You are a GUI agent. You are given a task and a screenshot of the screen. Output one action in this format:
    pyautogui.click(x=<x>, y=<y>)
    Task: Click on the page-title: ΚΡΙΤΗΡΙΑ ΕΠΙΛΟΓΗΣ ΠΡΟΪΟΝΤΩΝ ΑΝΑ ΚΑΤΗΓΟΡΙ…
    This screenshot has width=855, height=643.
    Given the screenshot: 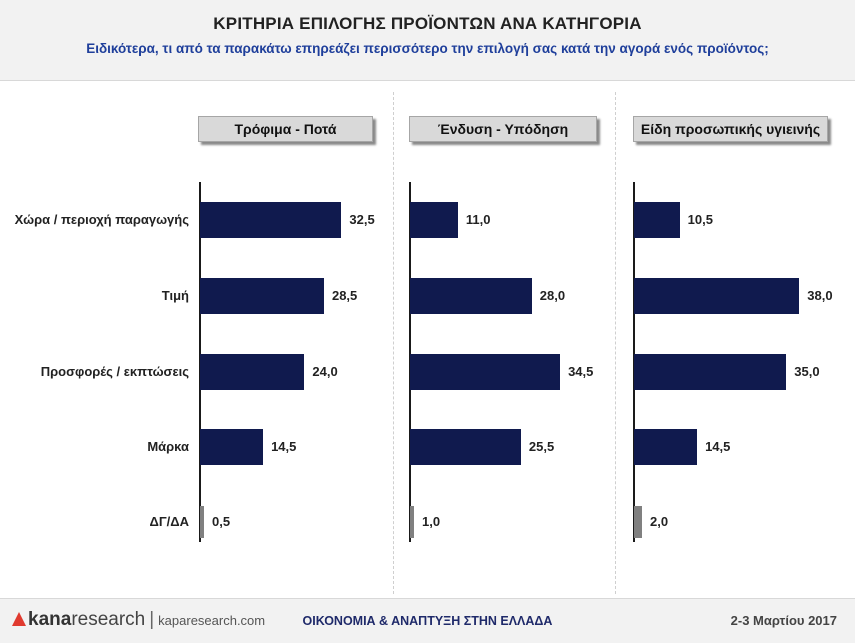 What is the action you would take?
    pyautogui.click(x=427, y=23)
    